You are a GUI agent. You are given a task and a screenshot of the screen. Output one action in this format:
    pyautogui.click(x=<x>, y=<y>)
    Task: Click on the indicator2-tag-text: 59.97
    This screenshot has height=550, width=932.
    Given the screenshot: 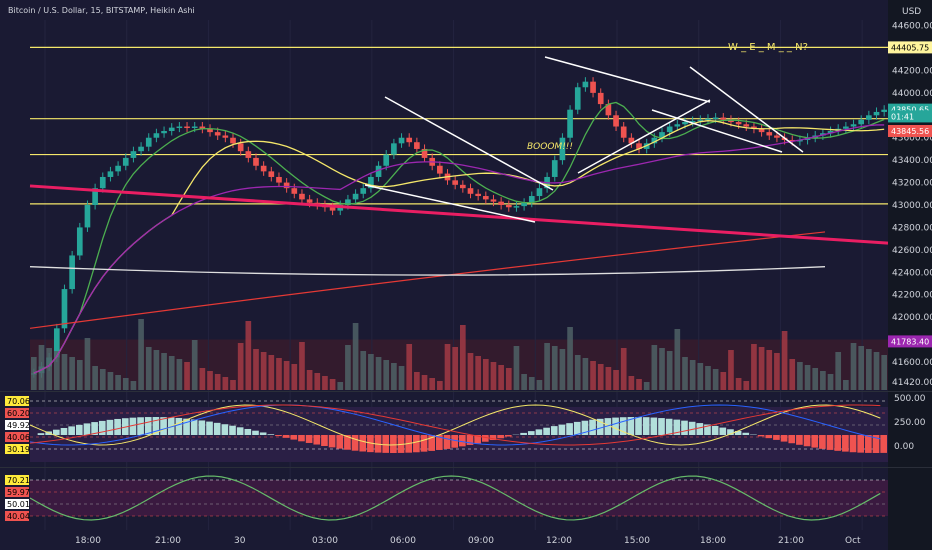 What is the action you would take?
    pyautogui.click(x=18, y=492)
    